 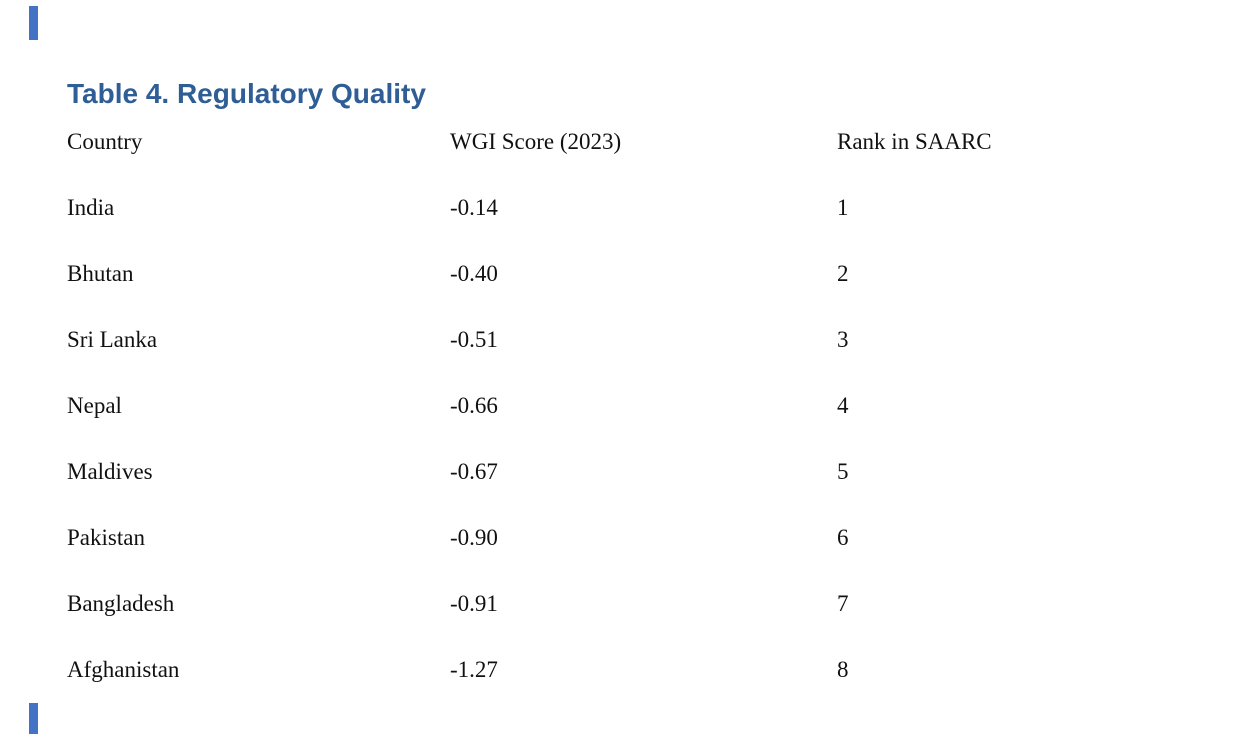 I want to click on rank-cell: 2, so click(x=843, y=273).